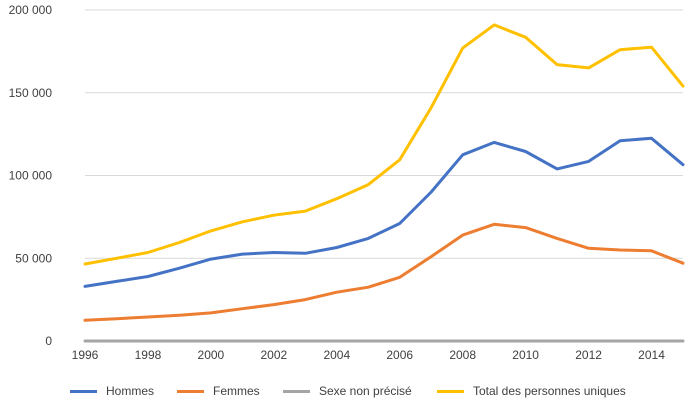 This screenshot has width=700, height=407. Describe the element at coordinates (236, 391) in the screenshot. I see `legend-label: Femmes` at that location.